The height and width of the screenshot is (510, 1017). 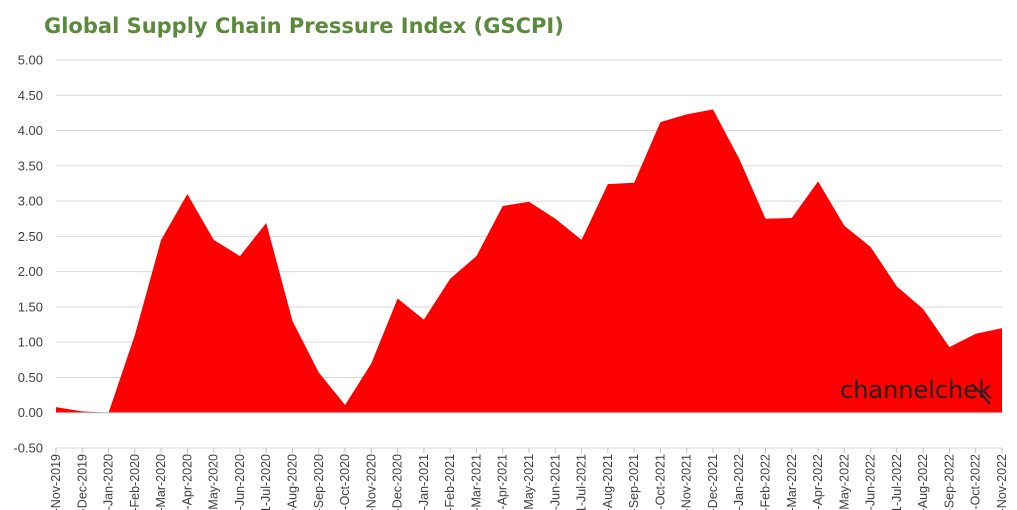 I want to click on y-tick-label: 5.00, so click(x=30, y=60).